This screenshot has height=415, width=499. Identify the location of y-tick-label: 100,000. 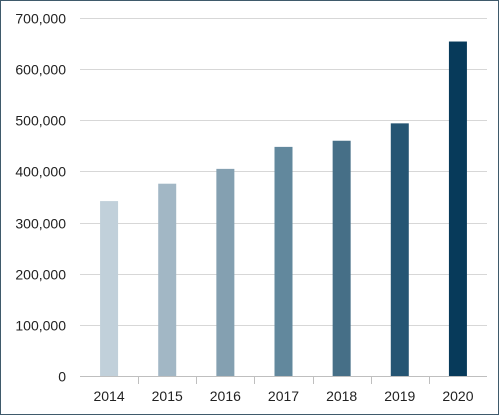
(40, 326).